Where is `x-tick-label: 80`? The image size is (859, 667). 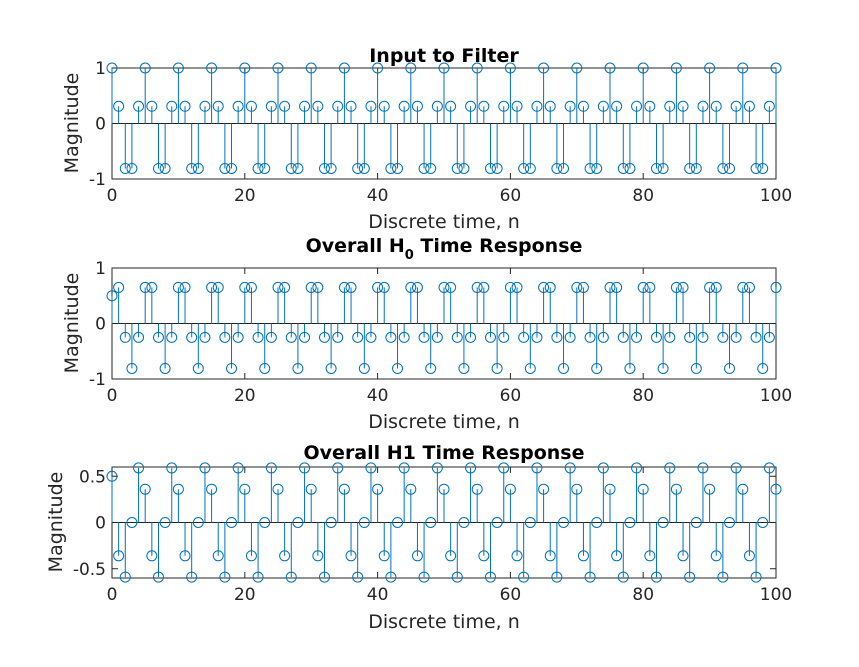
x-tick-label: 80 is located at coordinates (643, 396).